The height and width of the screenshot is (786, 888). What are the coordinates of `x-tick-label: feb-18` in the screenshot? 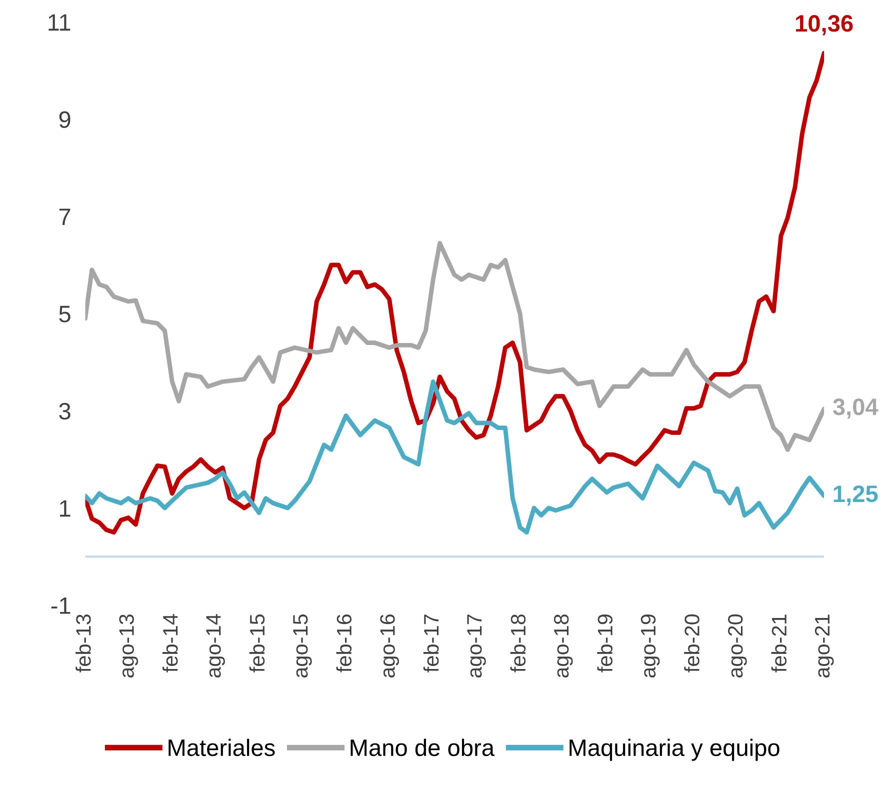 It's located at (518, 643).